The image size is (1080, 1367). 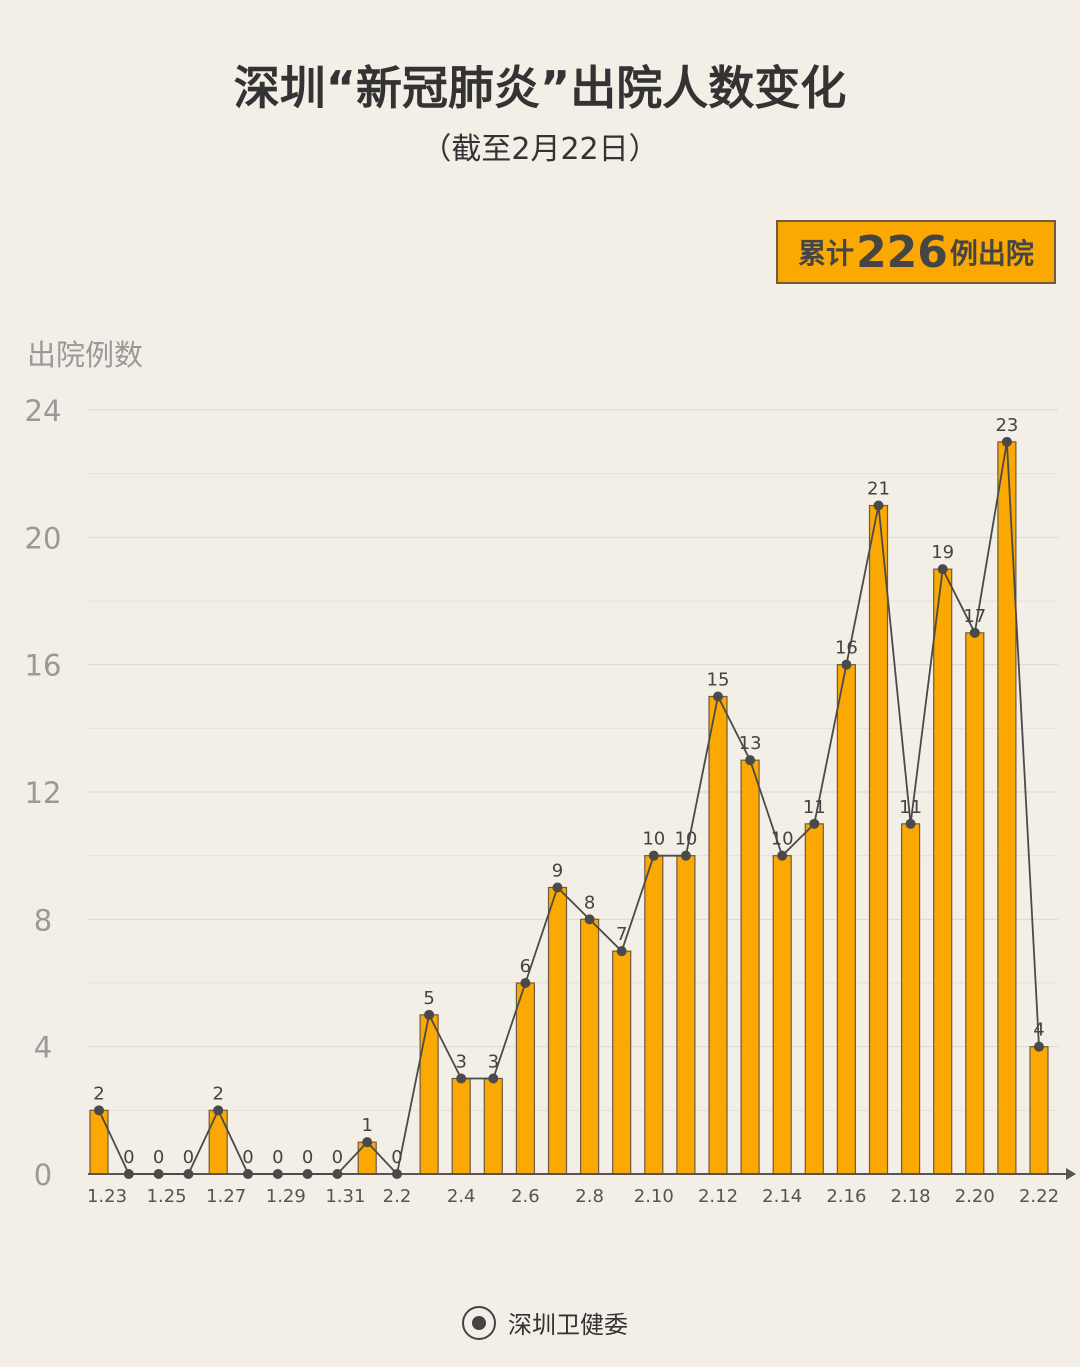 What do you see at coordinates (942, 552) in the screenshot?
I see `data-label: 19` at bounding box center [942, 552].